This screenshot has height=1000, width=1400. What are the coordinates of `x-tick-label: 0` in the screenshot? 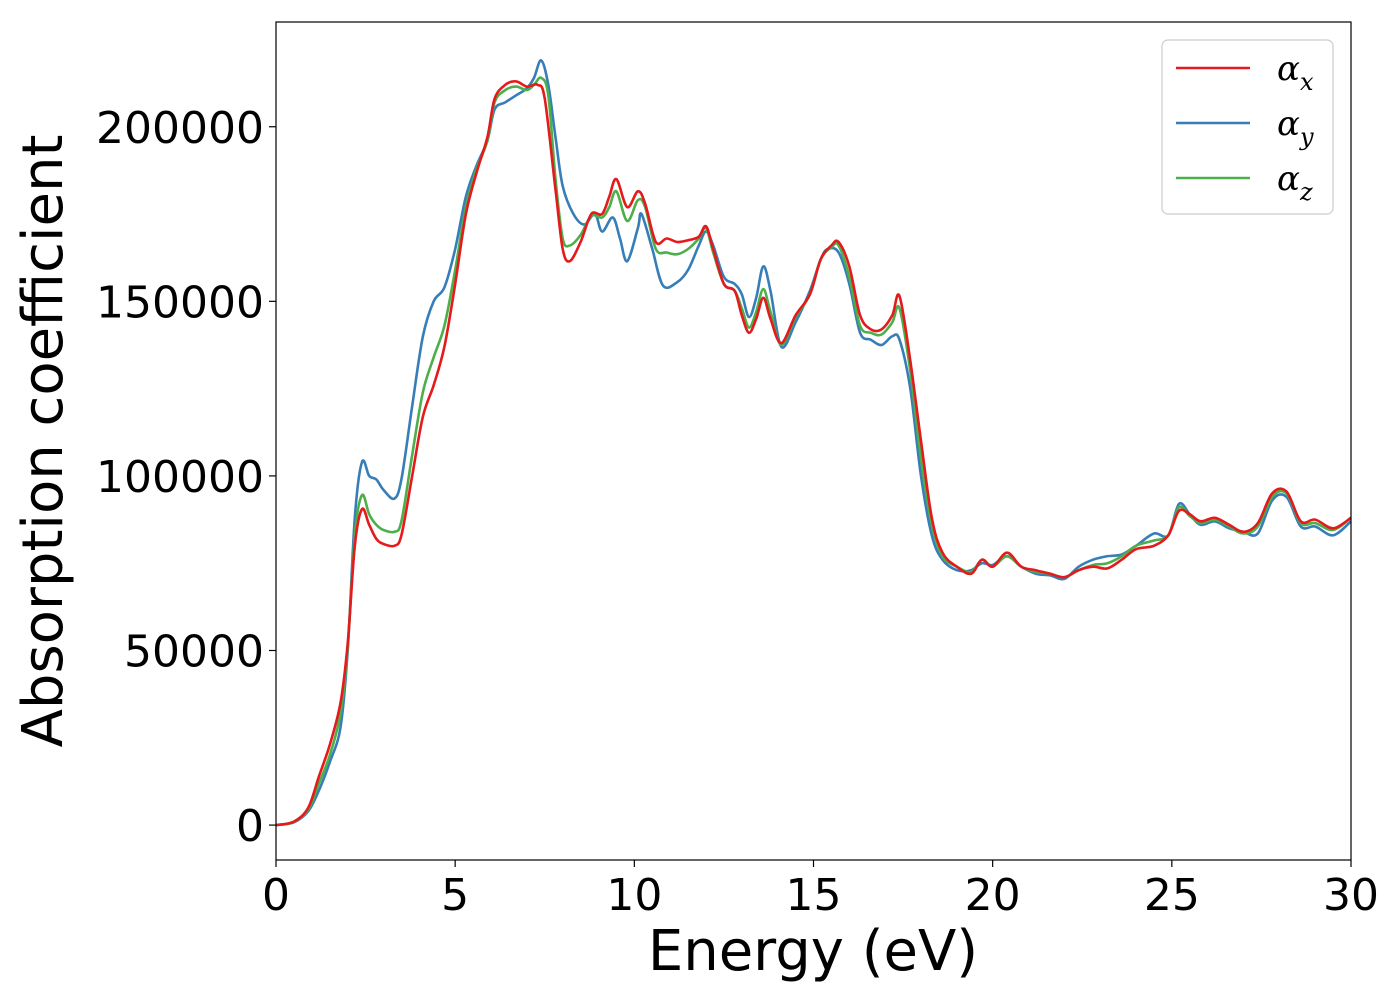 It's located at (276, 895).